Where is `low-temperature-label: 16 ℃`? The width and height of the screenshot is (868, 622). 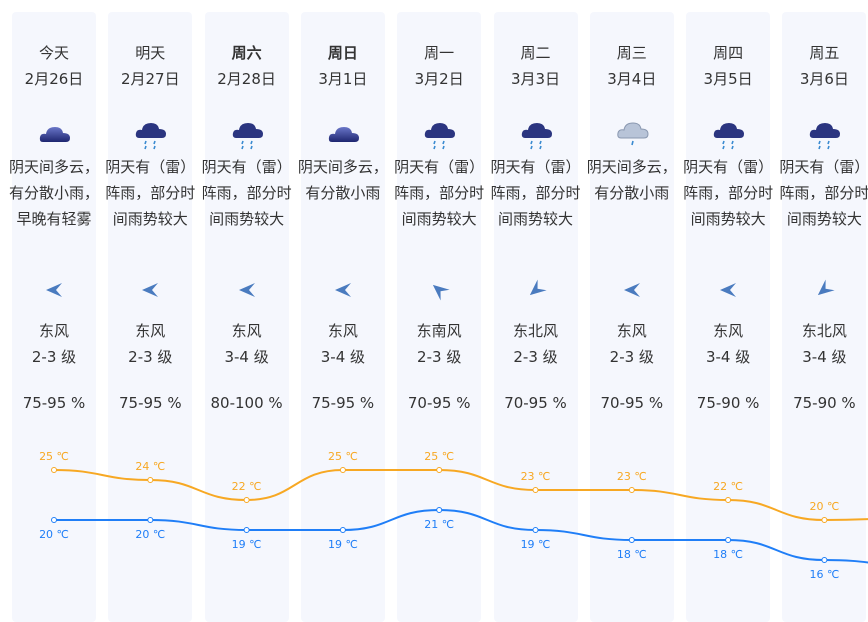 low-temperature-label: 16 ℃ is located at coordinates (824, 574).